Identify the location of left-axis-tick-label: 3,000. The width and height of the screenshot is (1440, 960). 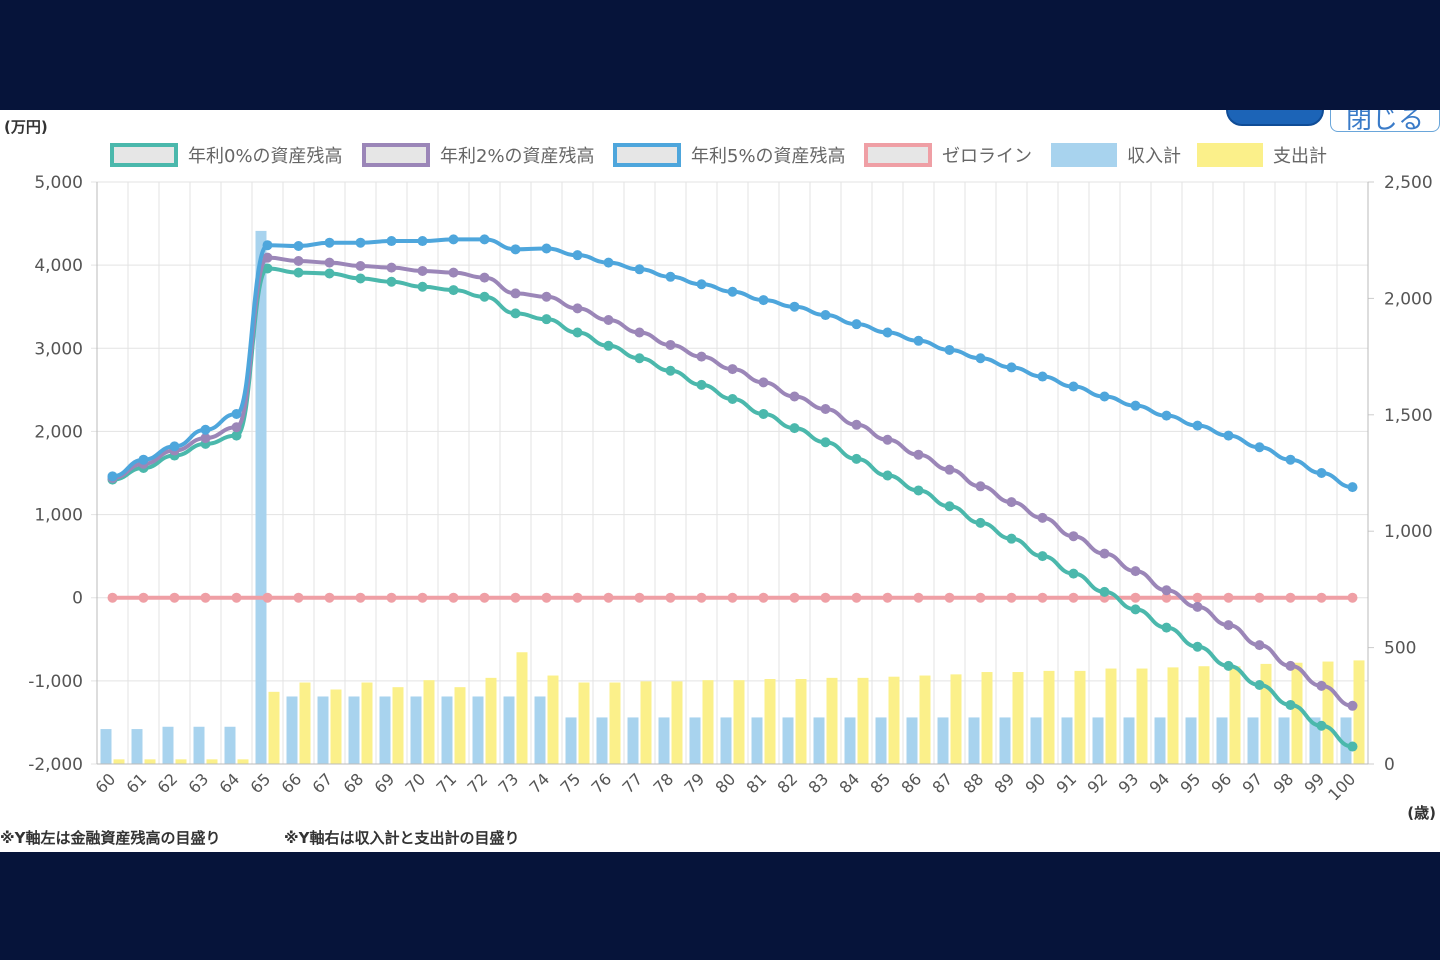
(58, 349).